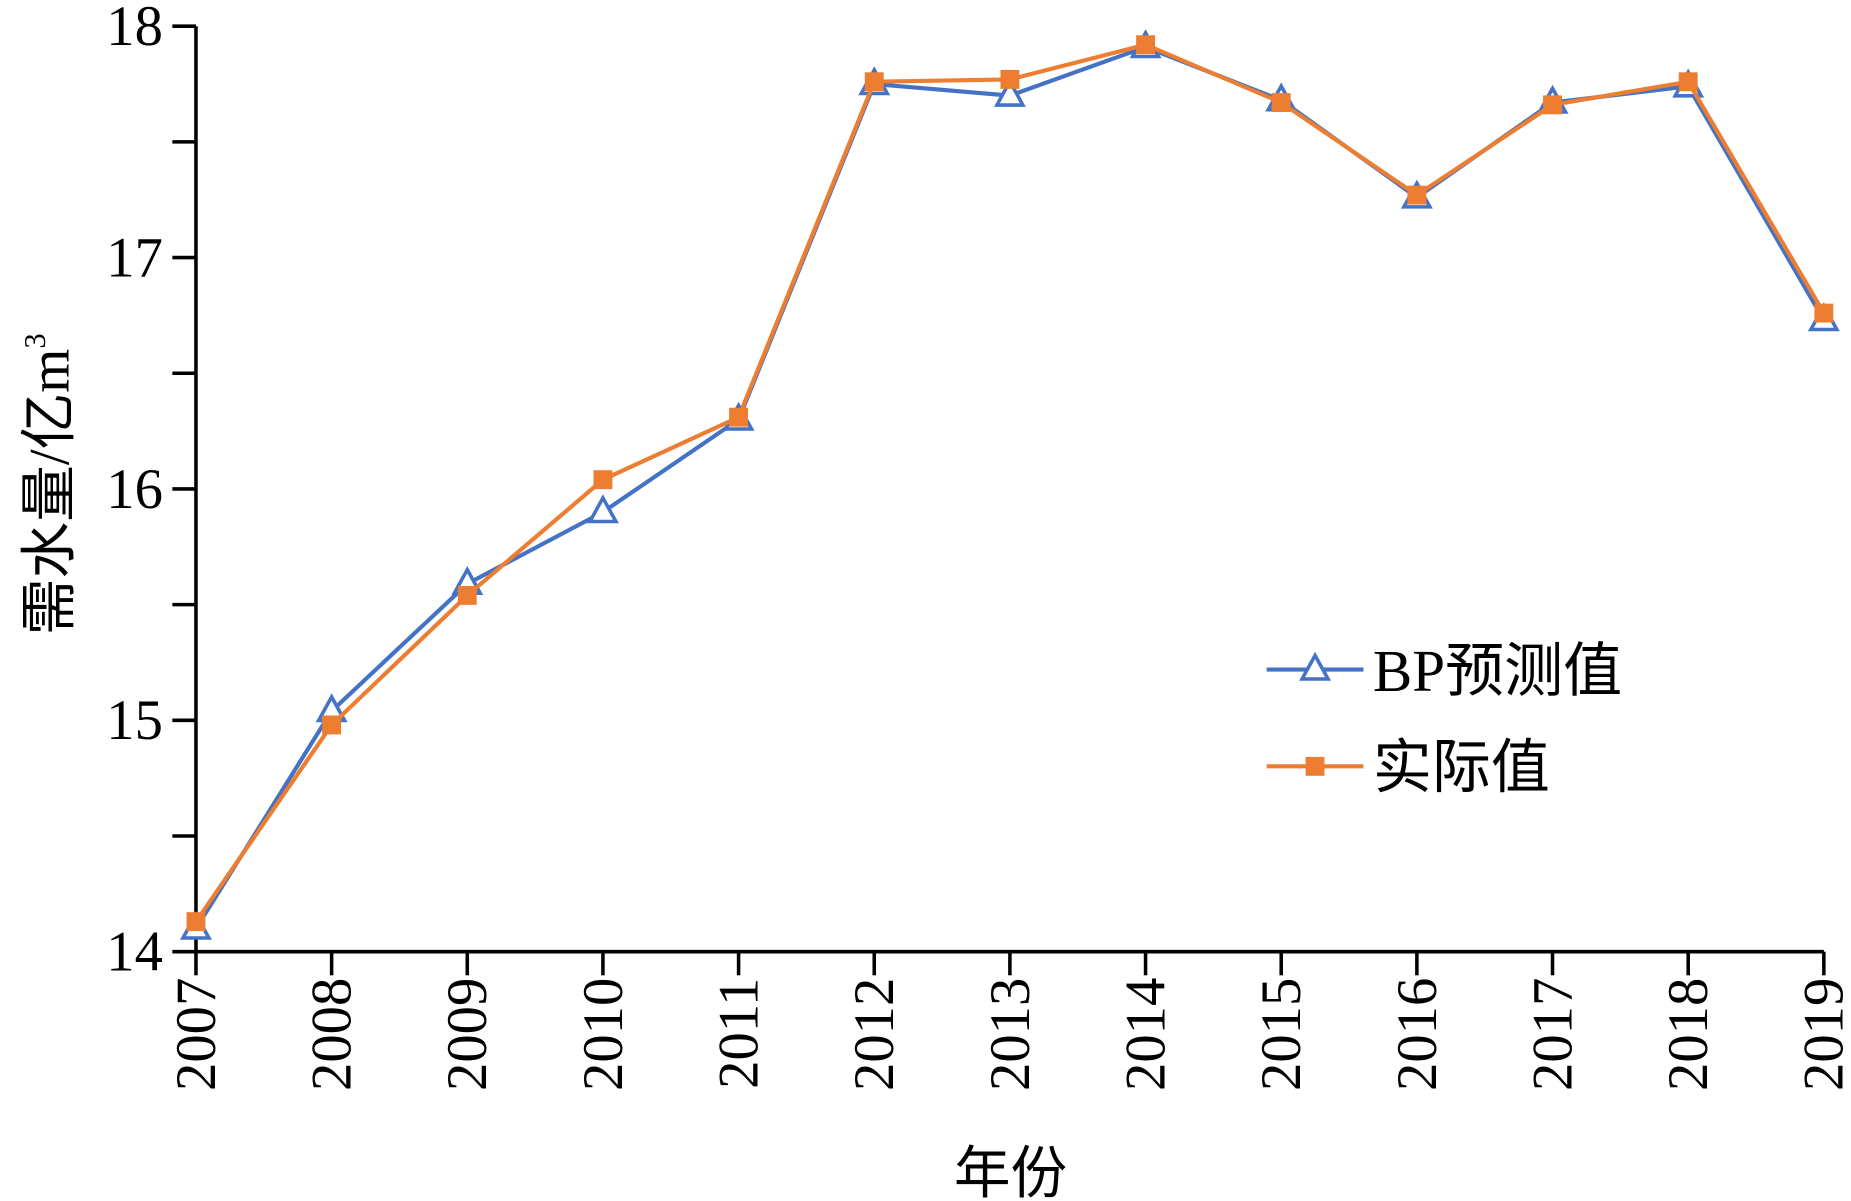 The image size is (1851, 1201). I want to click on legend-label: BP预测值, so click(1497, 671).